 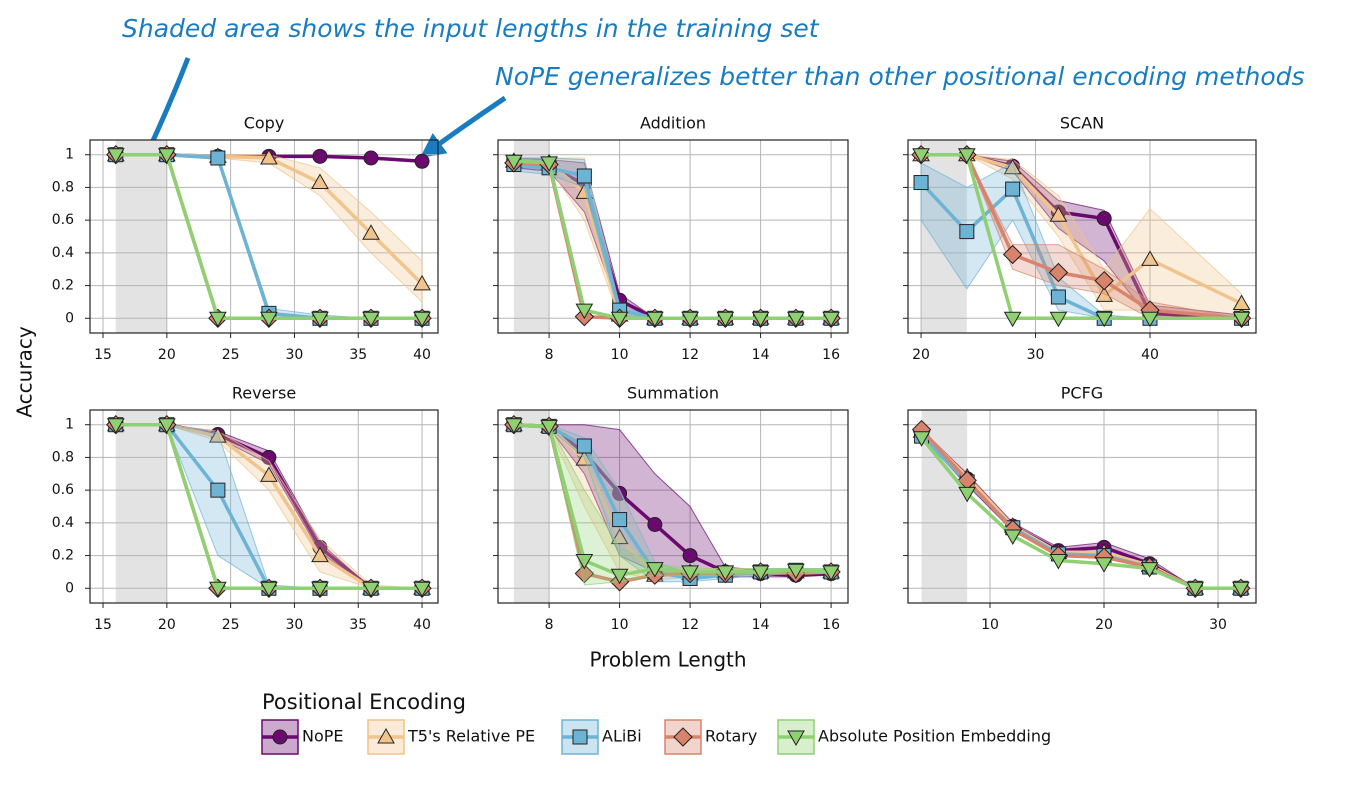 I want to click on panel-title: PCFG, so click(x=1082, y=393).